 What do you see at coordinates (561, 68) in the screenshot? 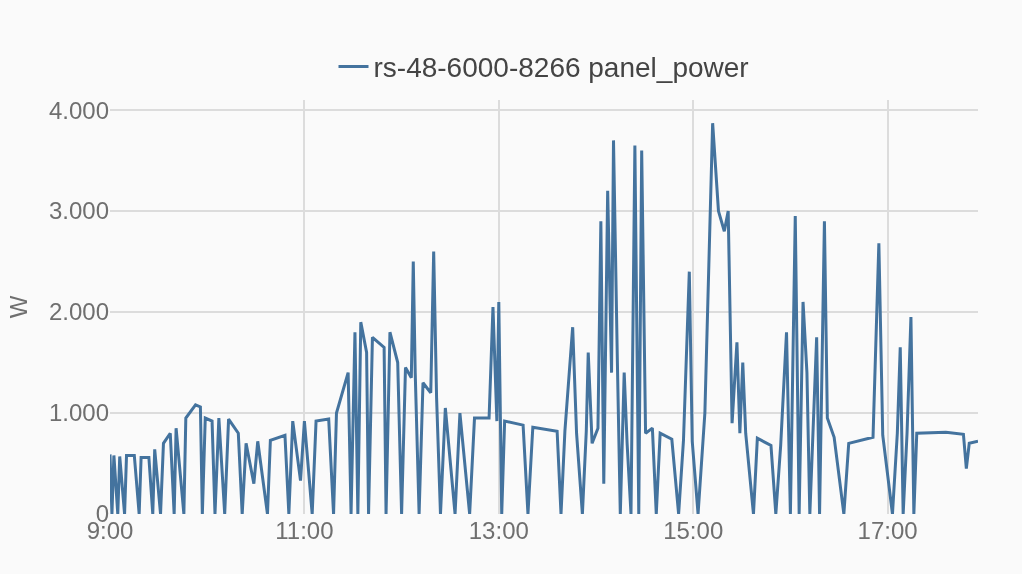
I see `legend-label: rs-48-6000-8266 panel_power` at bounding box center [561, 68].